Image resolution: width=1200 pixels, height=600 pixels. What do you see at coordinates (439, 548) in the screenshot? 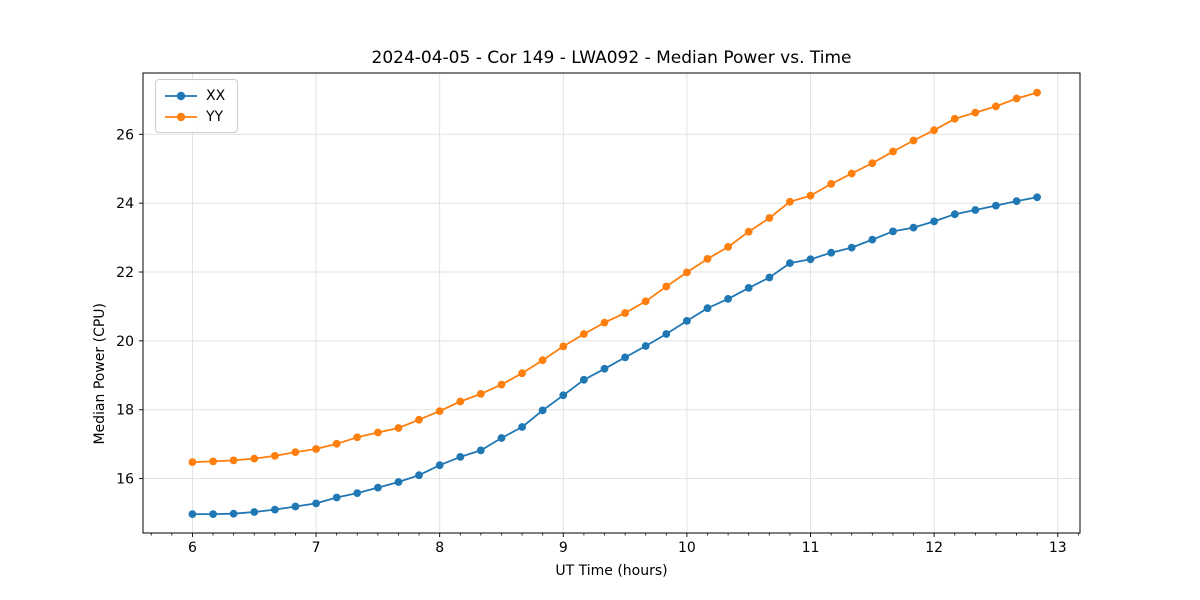
I see `x-tick-label: 8` at bounding box center [439, 548].